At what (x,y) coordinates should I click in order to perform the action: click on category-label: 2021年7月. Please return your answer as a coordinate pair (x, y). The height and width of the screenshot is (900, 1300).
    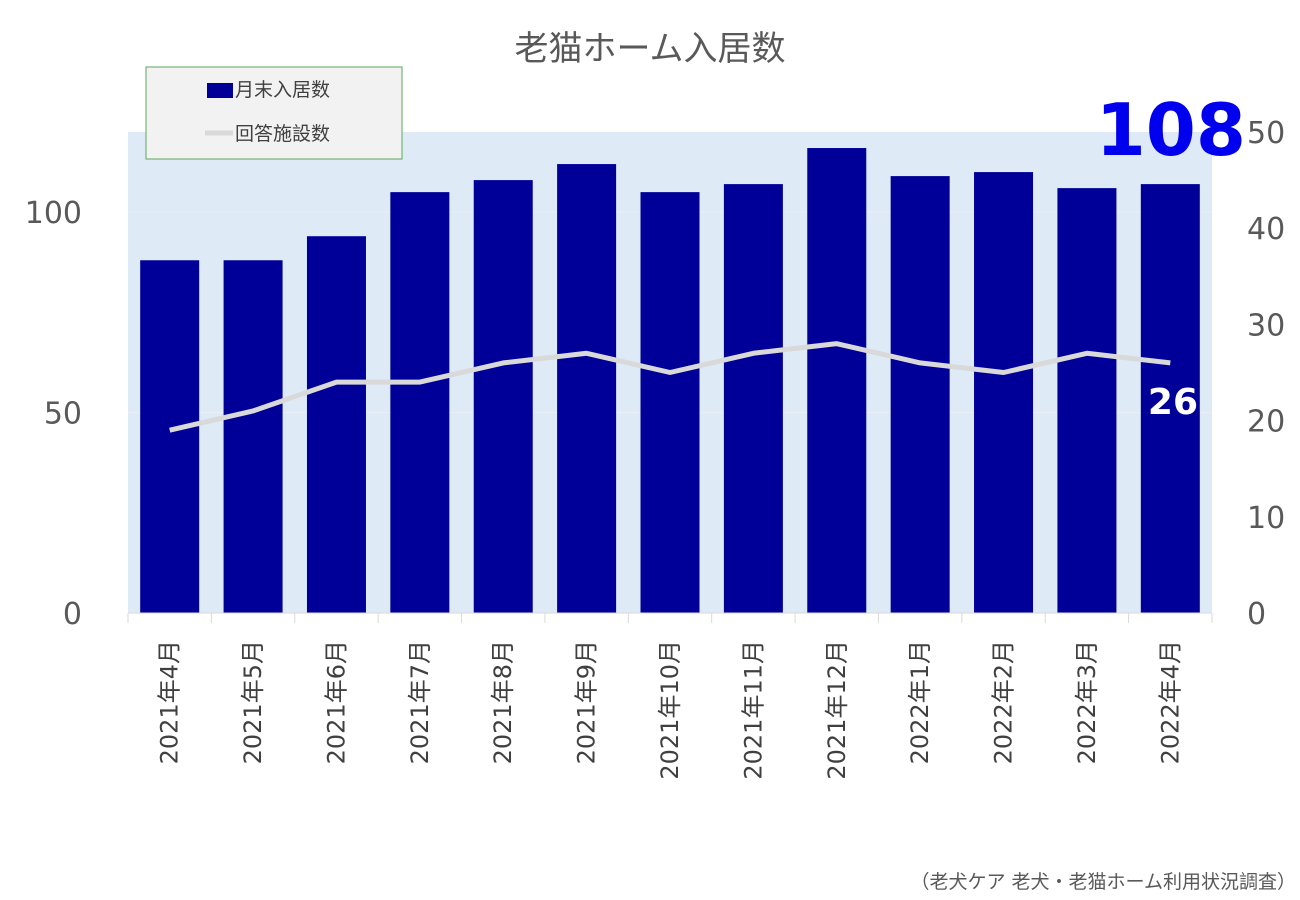
    Looking at the image, I should click on (420, 702).